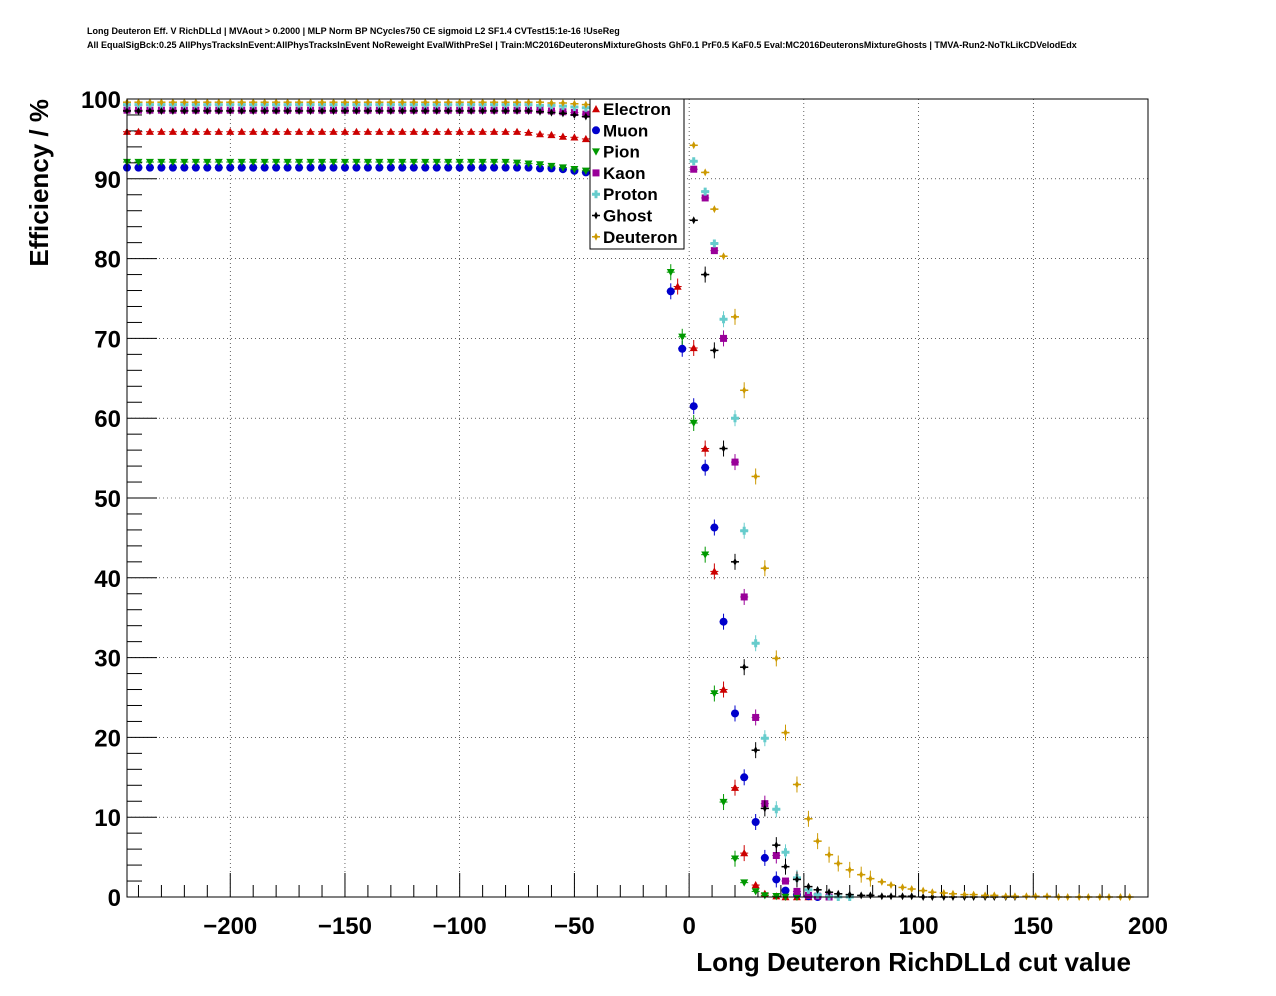 Image resolution: width=1276 pixels, height=996 pixels. I want to click on legend: Electron Muon Pion Kaon Proton Ghost Deuteron, so click(637, 174).